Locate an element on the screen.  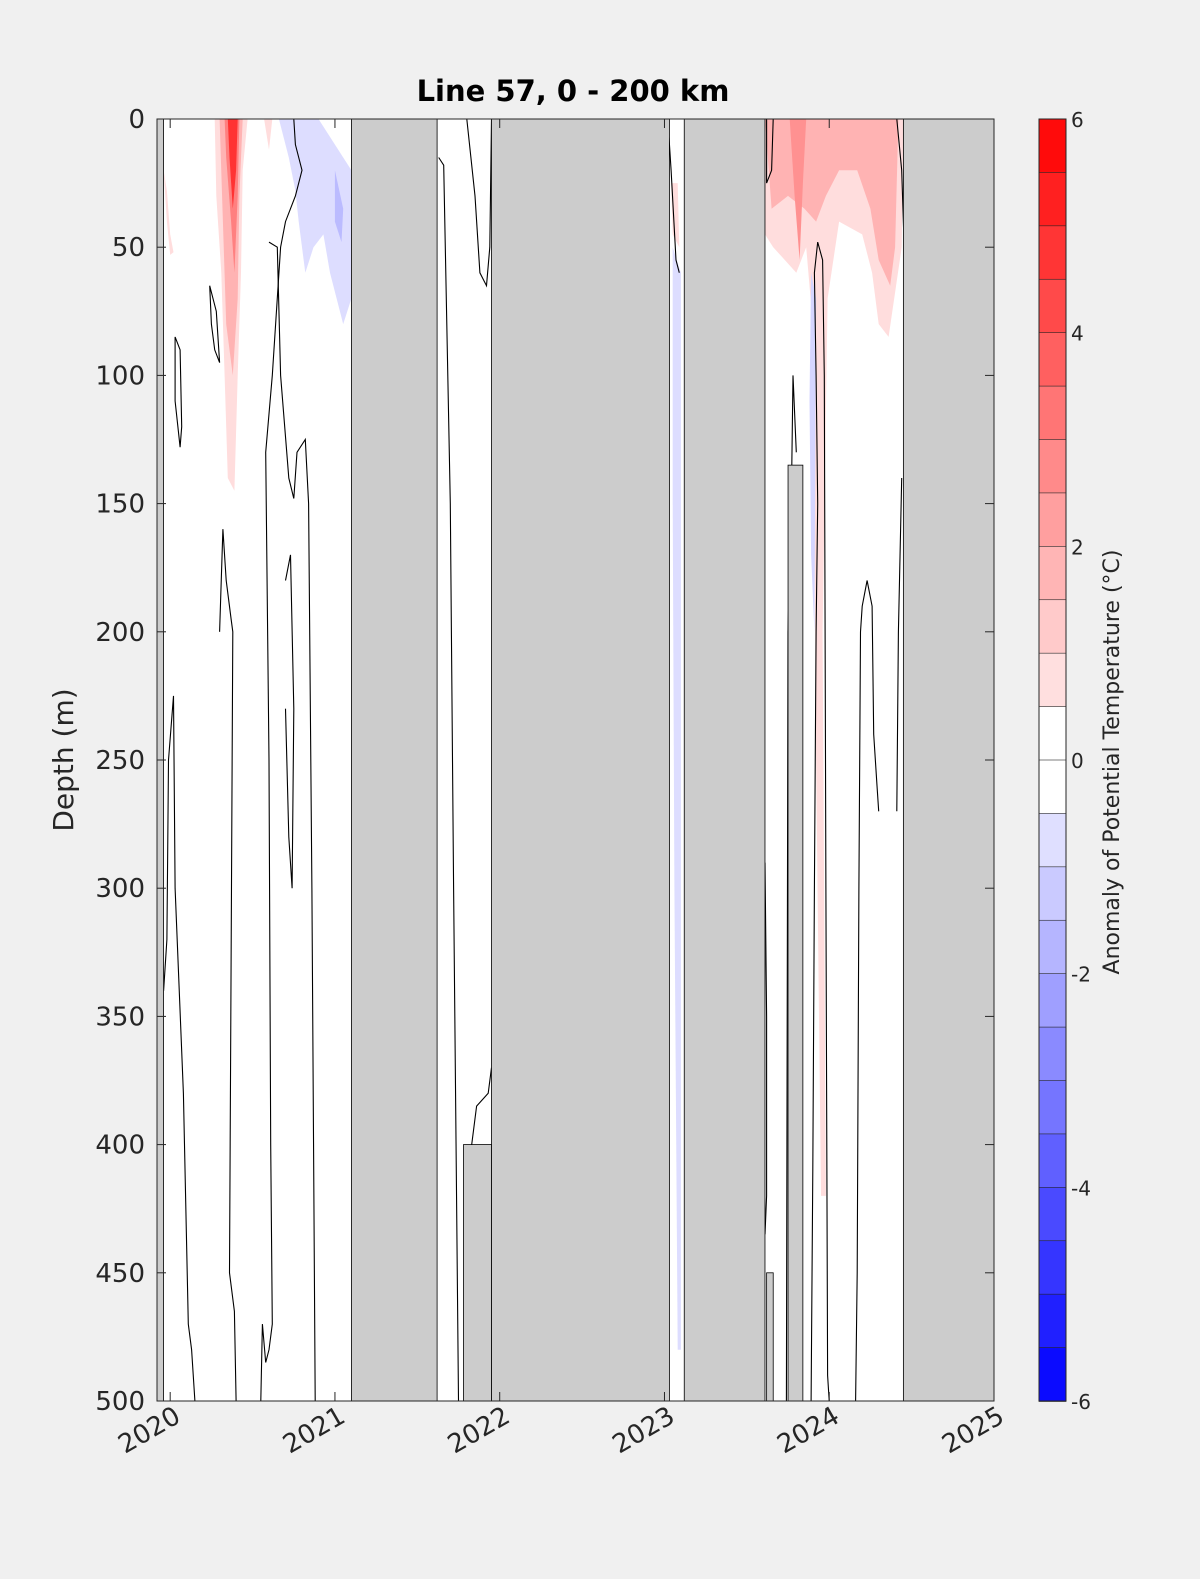
y-tick-label: 200 is located at coordinates (120, 633).